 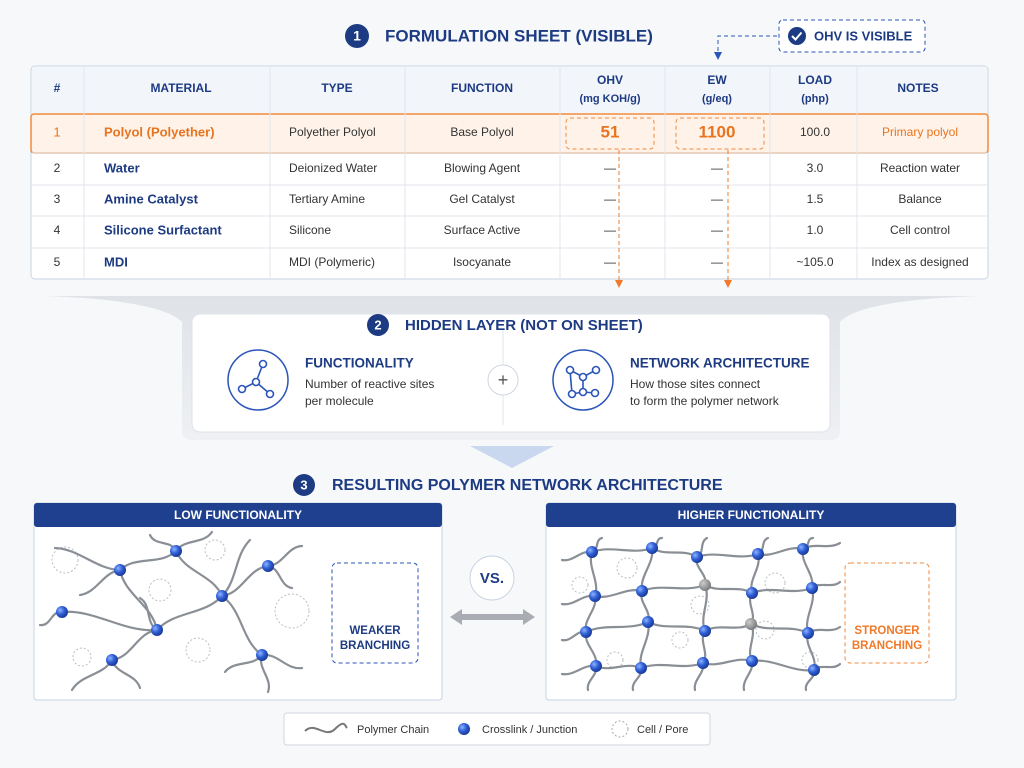 What do you see at coordinates (333, 168) in the screenshot?
I see `table-cell: Deionized Water` at bounding box center [333, 168].